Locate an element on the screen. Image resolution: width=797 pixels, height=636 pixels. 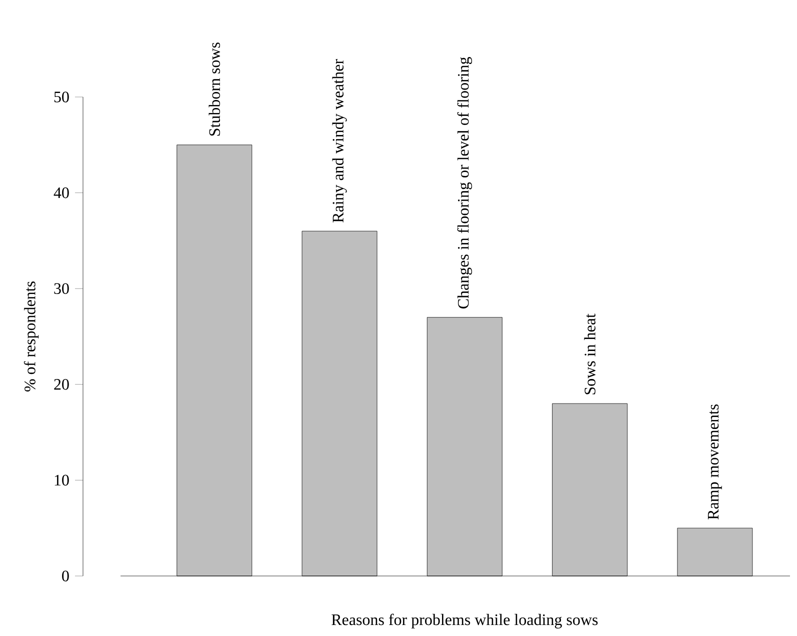
x-tick-label: Sows in heat is located at coordinates (590, 354).